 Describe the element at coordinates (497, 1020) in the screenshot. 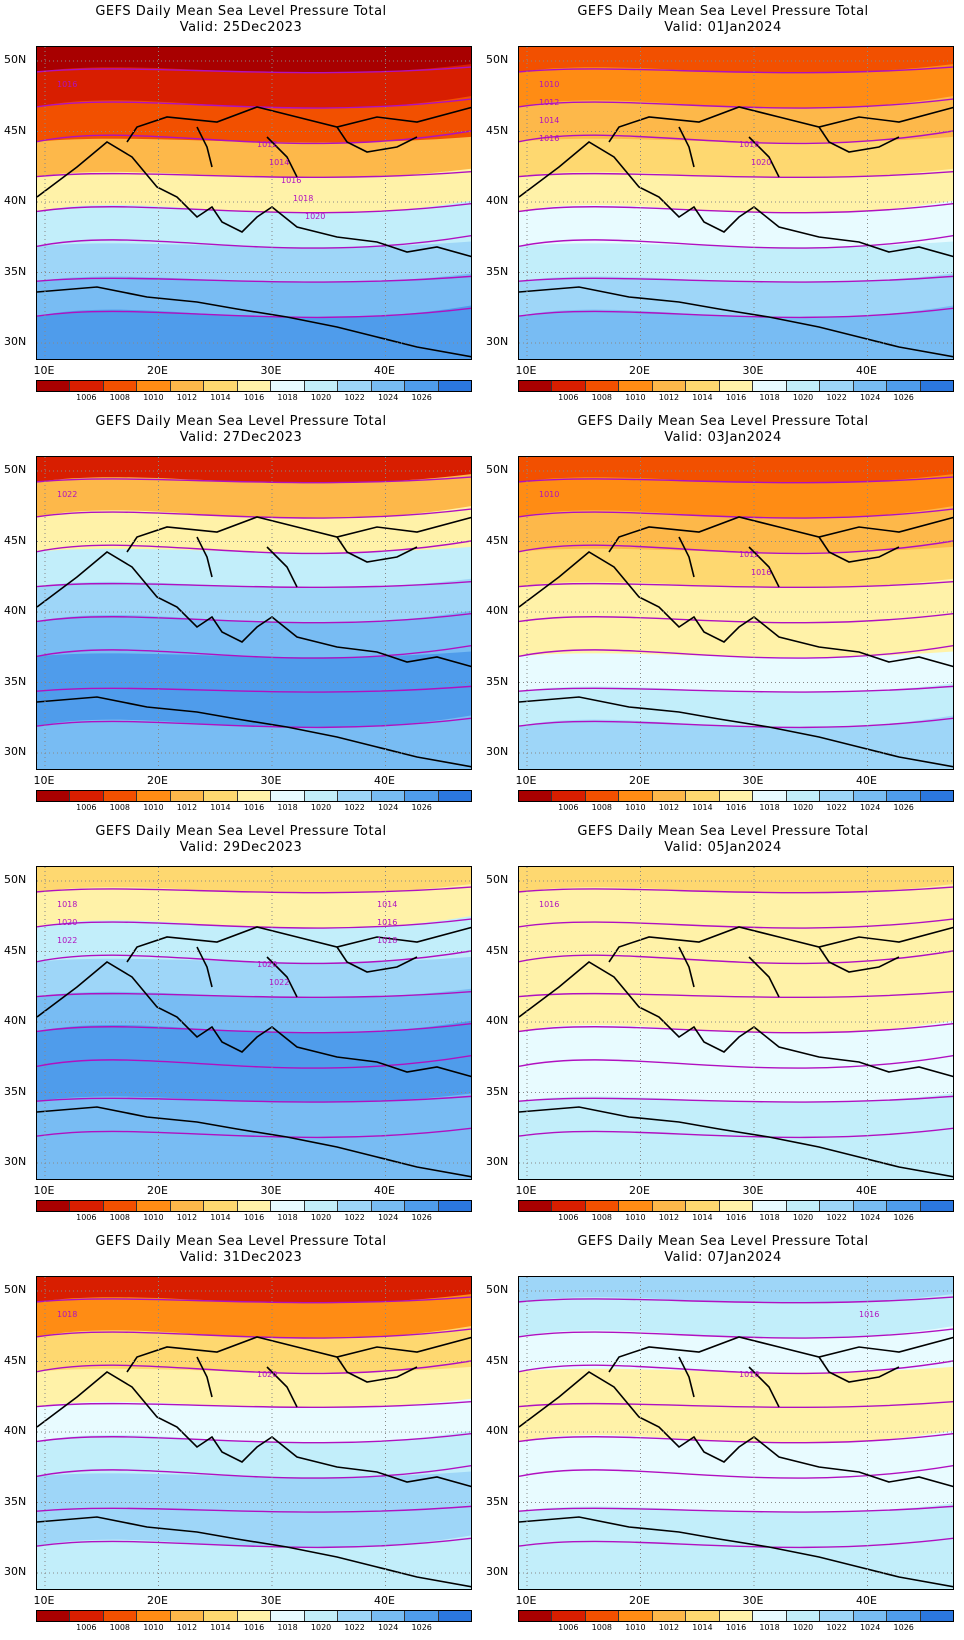

I see `latitude-label: 40N` at that location.